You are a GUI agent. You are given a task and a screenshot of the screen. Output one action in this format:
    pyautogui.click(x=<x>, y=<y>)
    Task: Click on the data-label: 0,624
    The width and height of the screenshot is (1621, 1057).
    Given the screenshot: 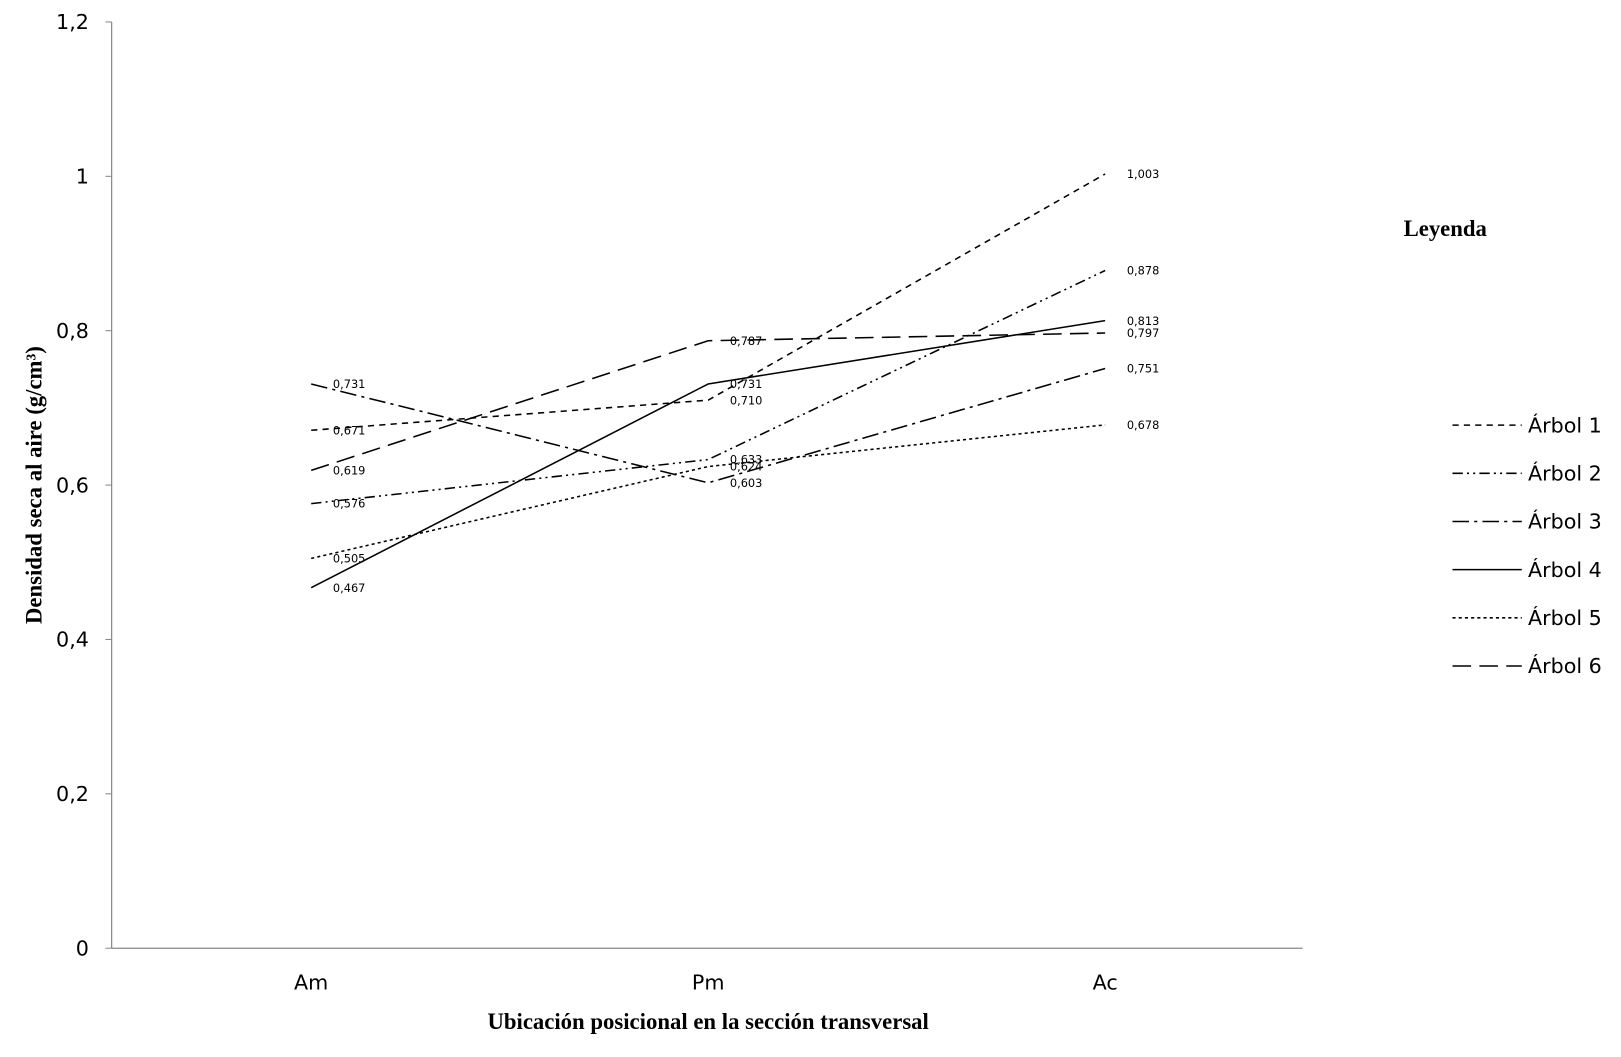 What is the action you would take?
    pyautogui.click(x=746, y=467)
    